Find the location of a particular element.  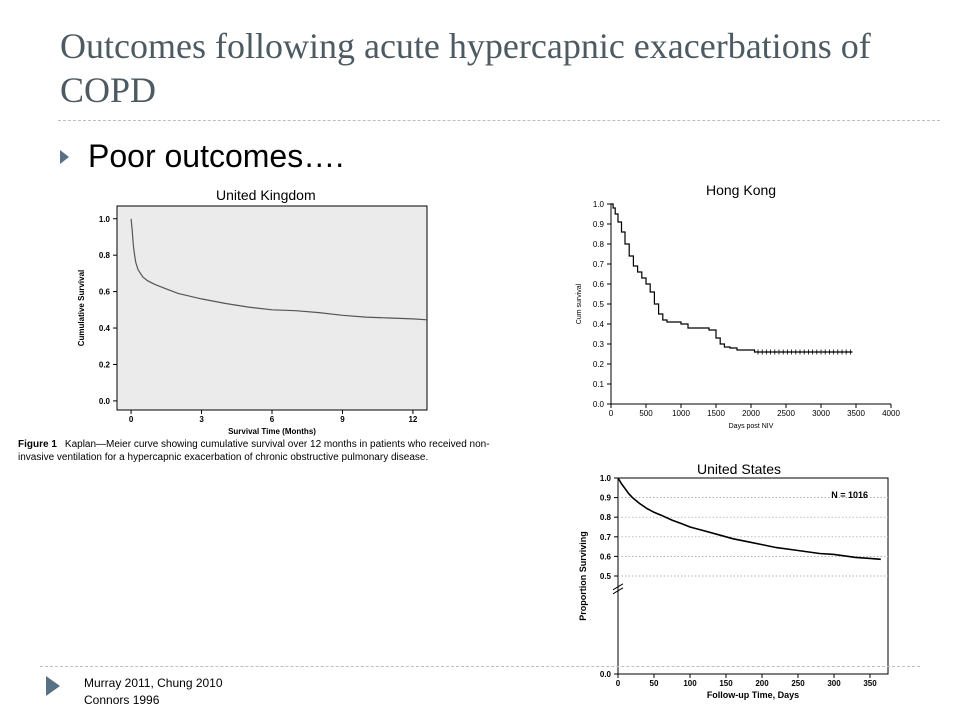

x-tick-label: 2000 is located at coordinates (751, 413).